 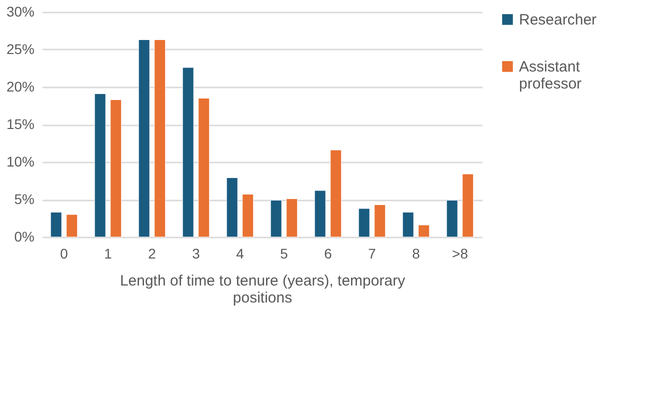 What do you see at coordinates (20, 124) in the screenshot?
I see `y-tick-label: 15%` at bounding box center [20, 124].